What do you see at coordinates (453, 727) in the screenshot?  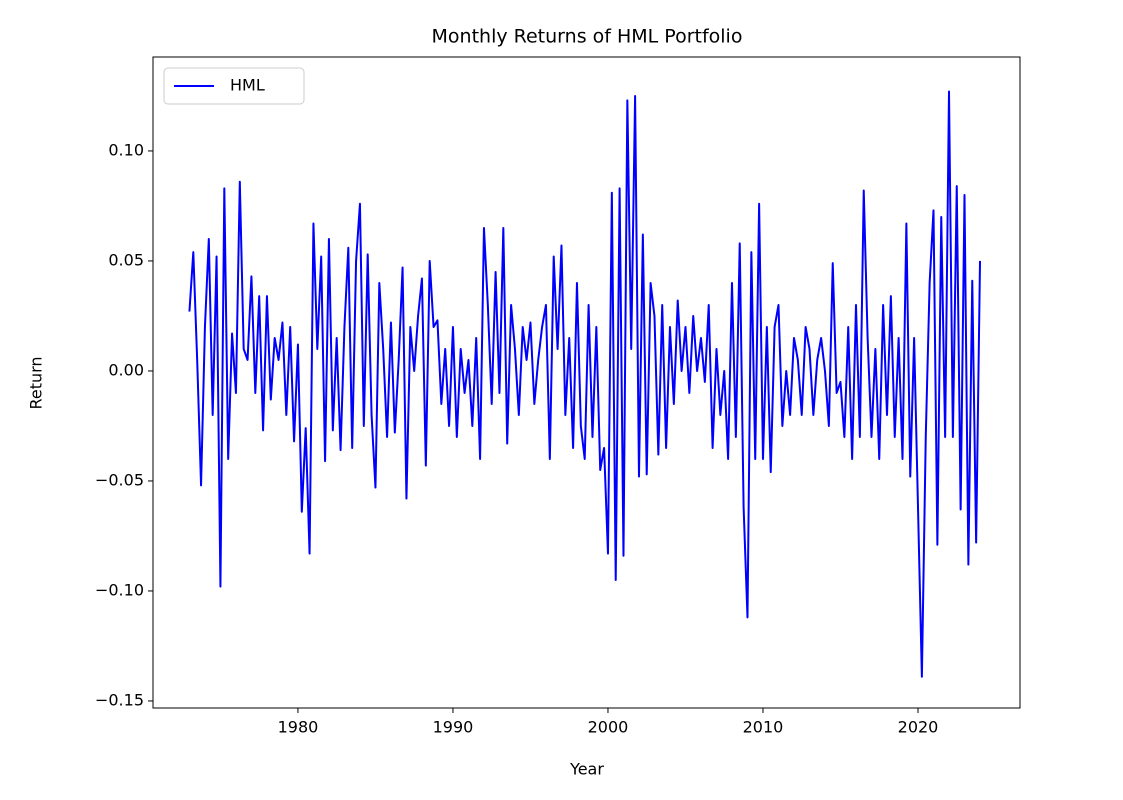 I see `x-tick-label: 1990` at bounding box center [453, 727].